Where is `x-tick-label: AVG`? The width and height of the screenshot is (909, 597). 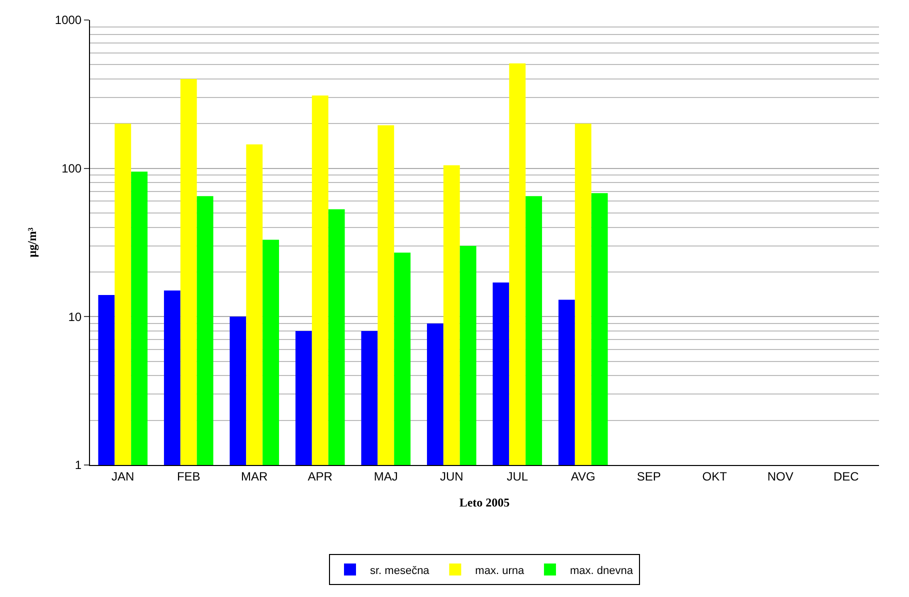
x-tick-label: AVG is located at coordinates (583, 476).